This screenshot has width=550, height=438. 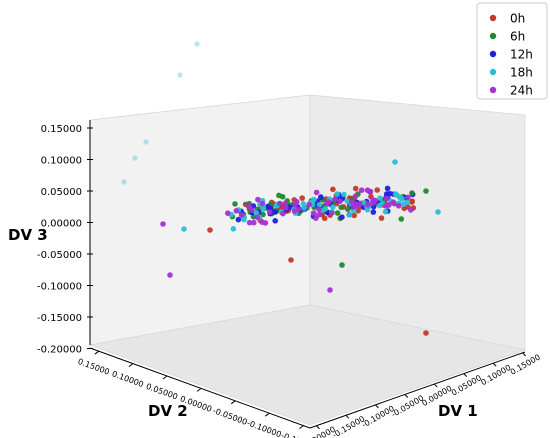 What do you see at coordinates (59, 318) in the screenshot?
I see `z-tick-label: -0.15000` at bounding box center [59, 318].